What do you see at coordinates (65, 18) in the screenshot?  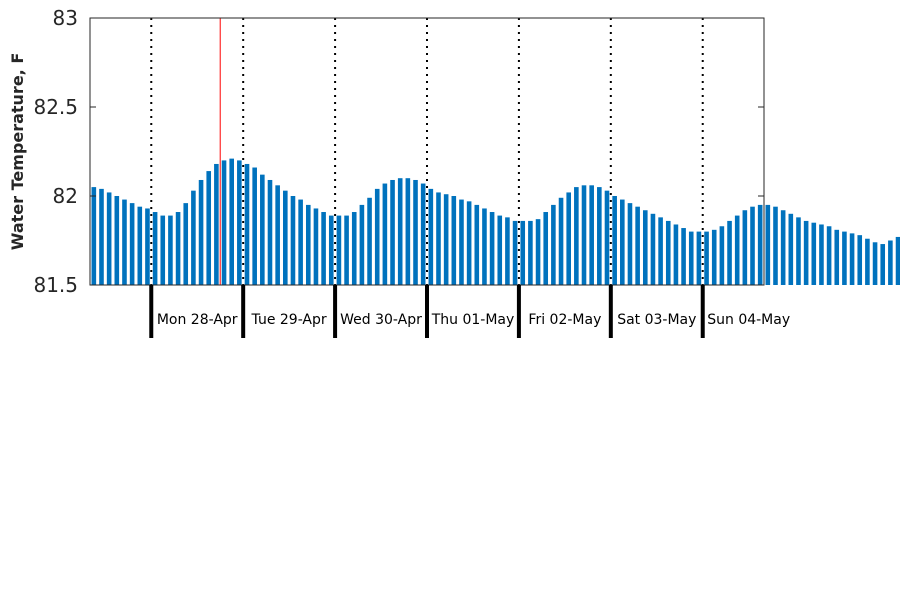 I see `y-tick-label: 83` at bounding box center [65, 18].